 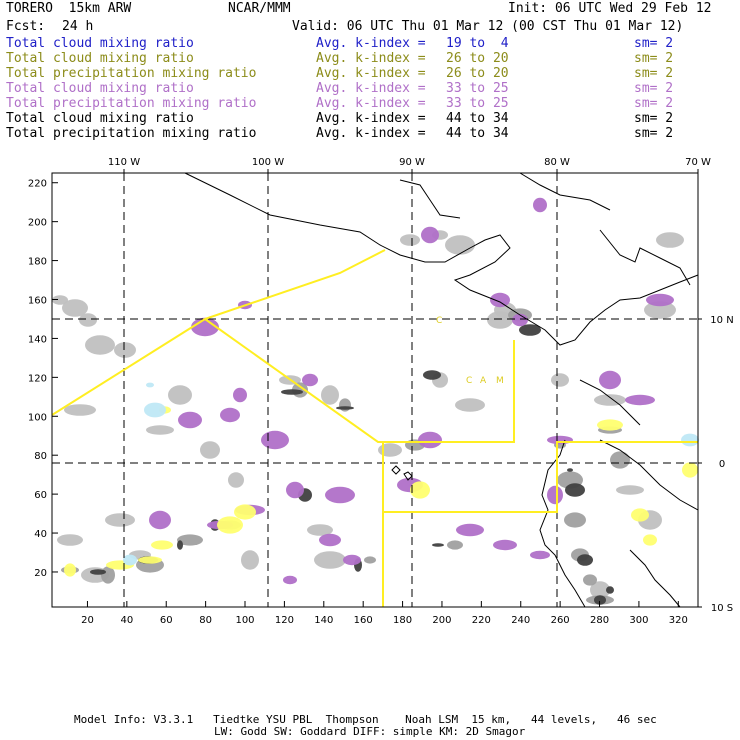 What do you see at coordinates (259, 8) in the screenshot?
I see `organization-label: NCAR/MMM` at bounding box center [259, 8].